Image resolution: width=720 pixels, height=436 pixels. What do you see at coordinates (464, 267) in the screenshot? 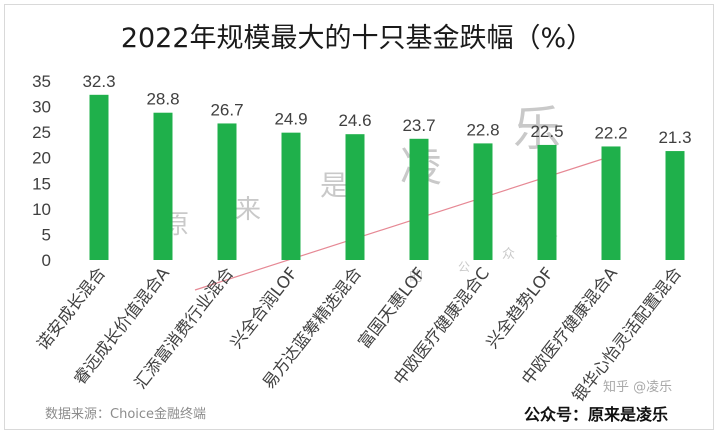
I see `watermark-char-7: 公` at bounding box center [464, 267].